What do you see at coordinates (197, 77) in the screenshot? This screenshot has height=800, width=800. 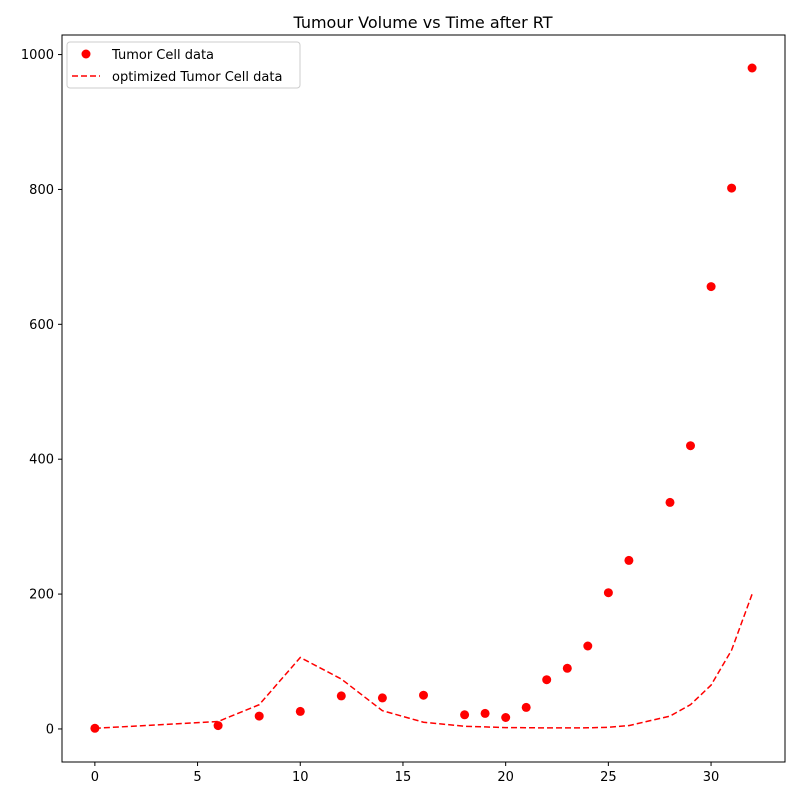 I see `legend-label-optimized-tumor-cell-data: optimized Tumor Cell data` at bounding box center [197, 77].